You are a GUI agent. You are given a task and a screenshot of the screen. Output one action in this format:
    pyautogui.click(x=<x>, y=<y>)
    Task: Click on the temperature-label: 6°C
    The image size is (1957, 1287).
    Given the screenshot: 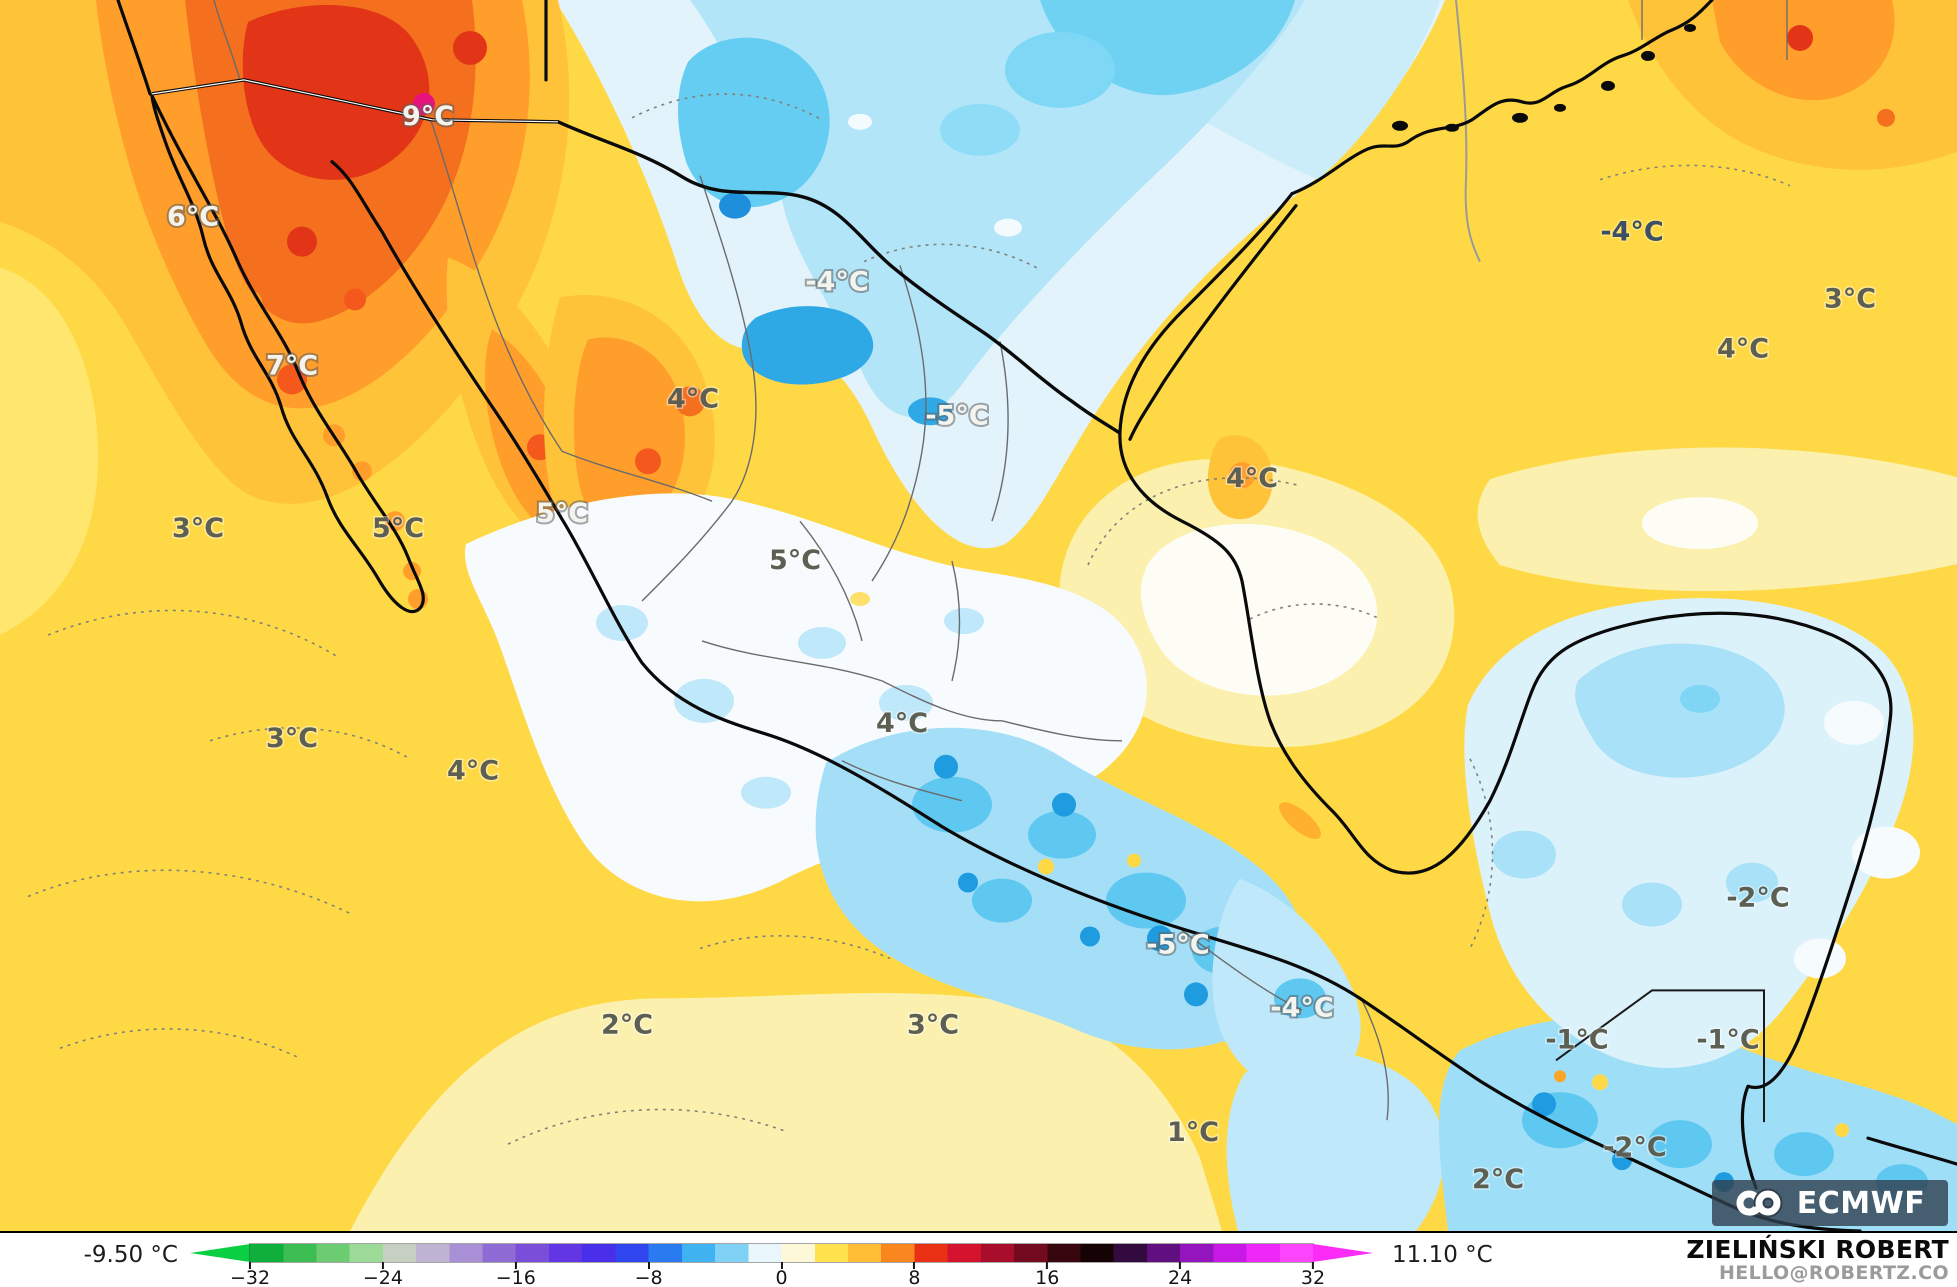 What is the action you would take?
    pyautogui.click(x=193, y=217)
    